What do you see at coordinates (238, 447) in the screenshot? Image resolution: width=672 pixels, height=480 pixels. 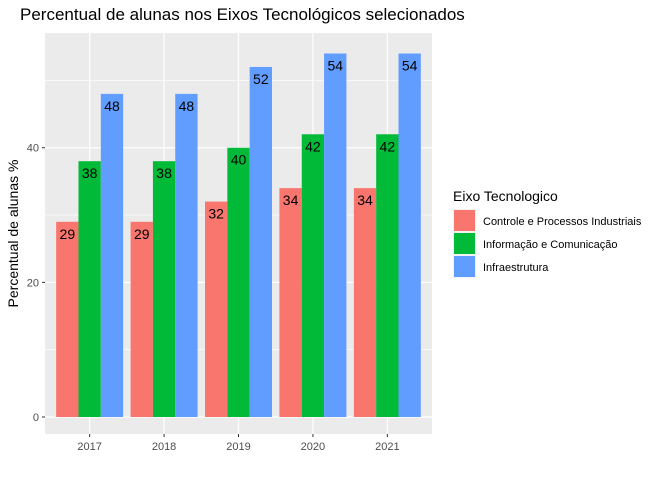 I see `x-tick-label: 2019` at bounding box center [238, 447].